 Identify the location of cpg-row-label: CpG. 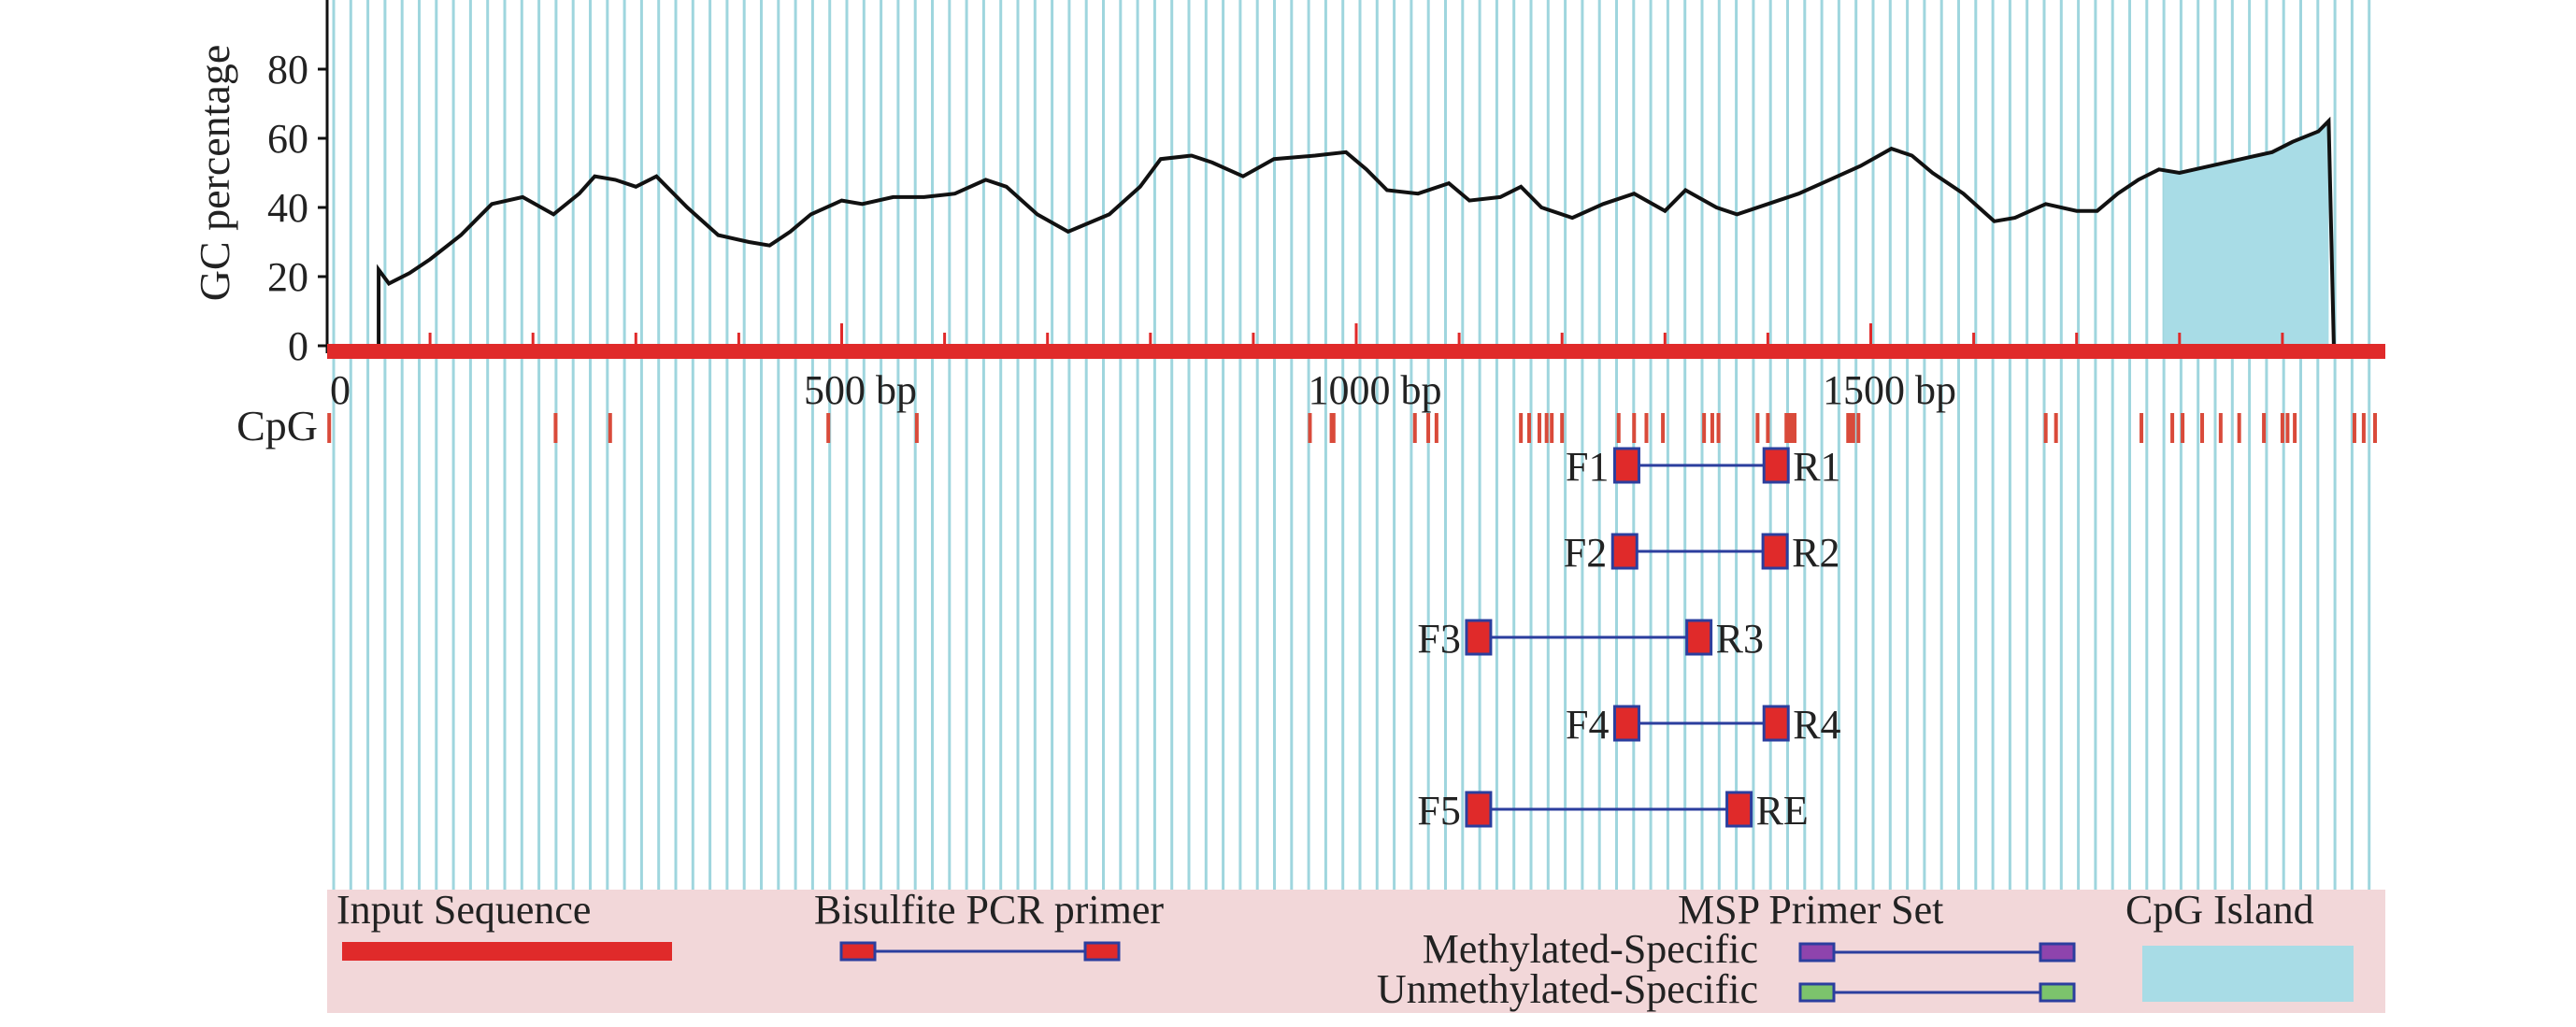
(277, 426).